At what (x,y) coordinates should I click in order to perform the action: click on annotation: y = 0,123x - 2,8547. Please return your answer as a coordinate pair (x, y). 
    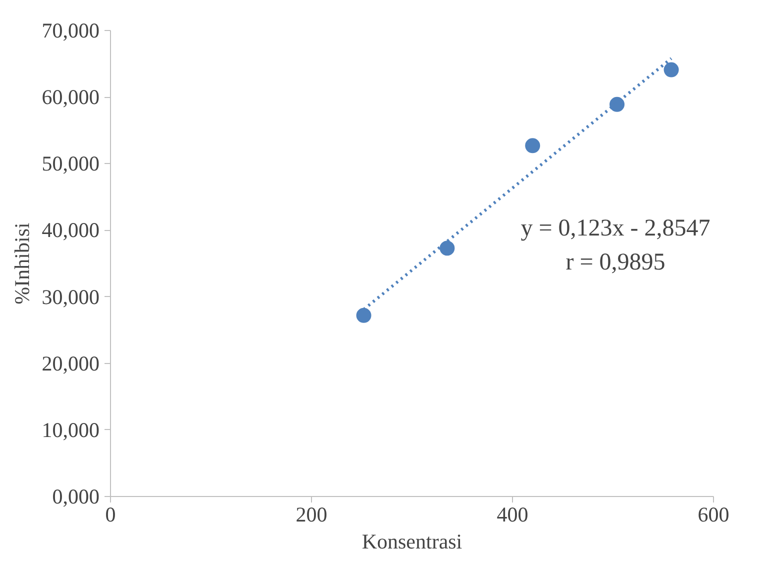
    Looking at the image, I should click on (615, 229).